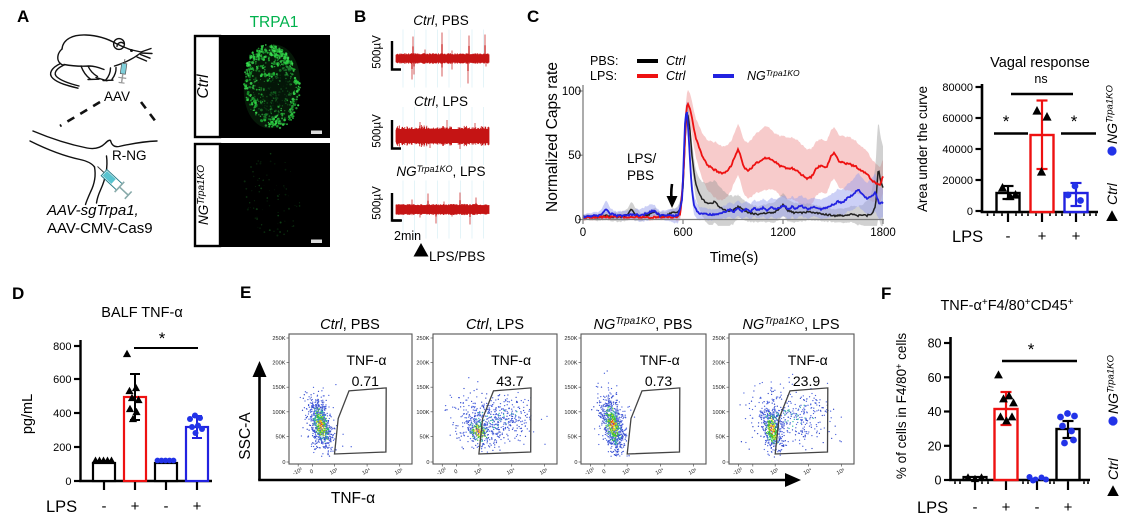 This screenshot has height=524, width=1131. Describe the element at coordinates (407, 236) in the screenshot. I see `svg-text: 2min` at that location.